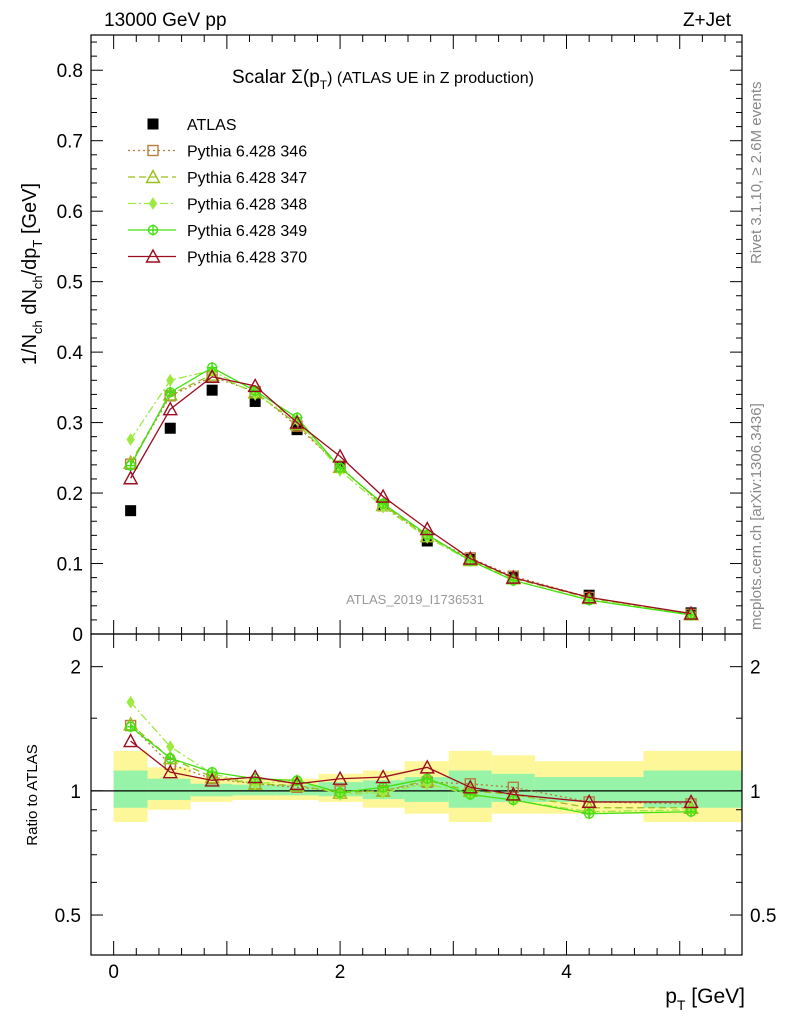  I want to click on main-ytick-label: 0.2, so click(70, 494).